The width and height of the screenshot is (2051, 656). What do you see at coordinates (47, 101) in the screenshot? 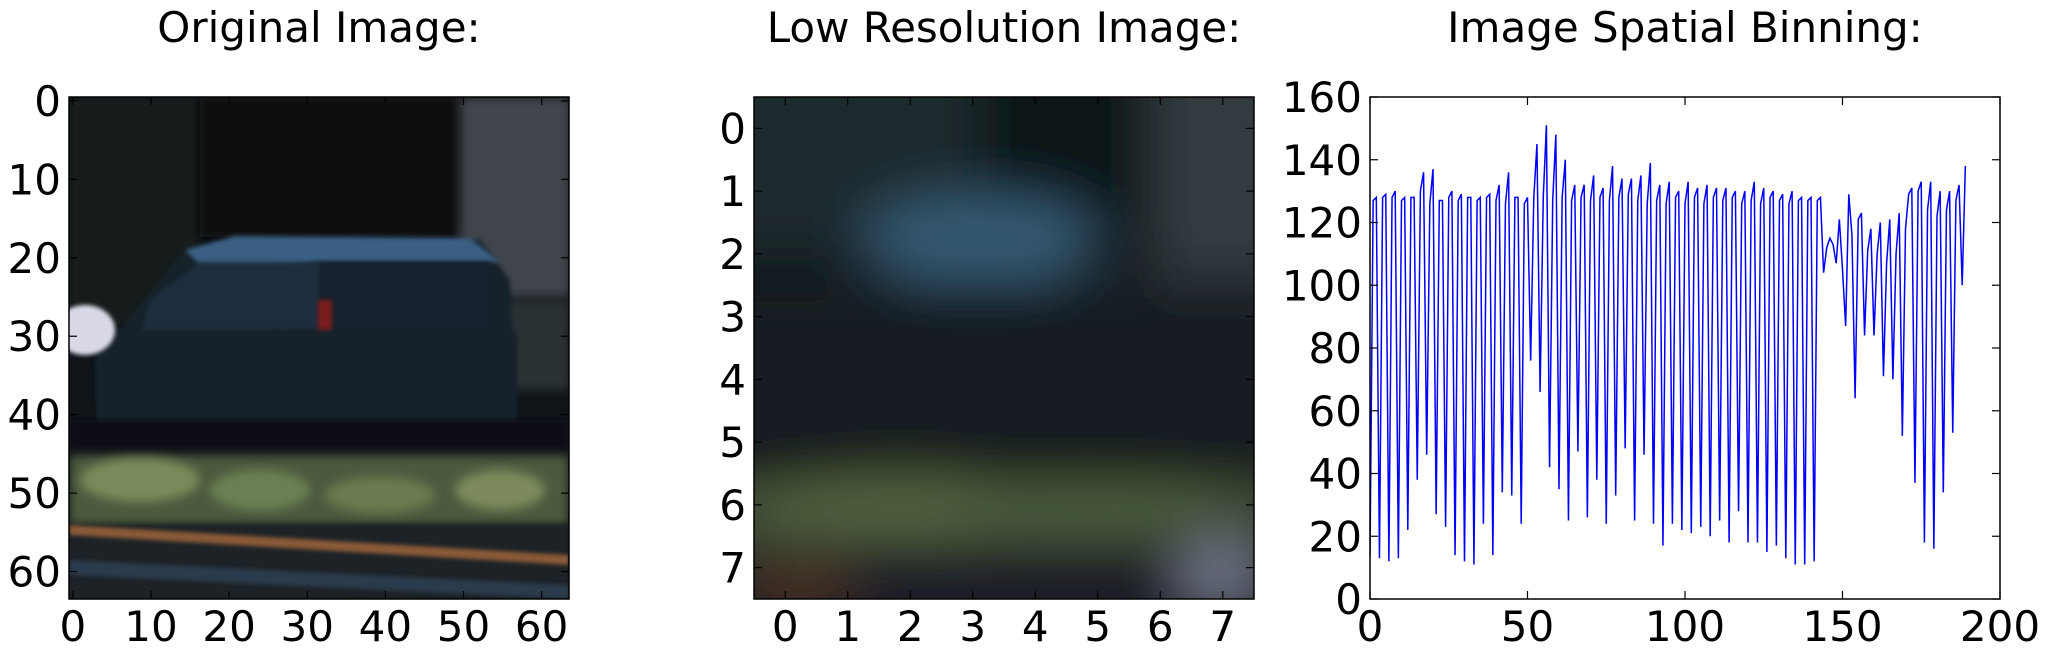
I see `original-y-tick-label: 0` at bounding box center [47, 101].